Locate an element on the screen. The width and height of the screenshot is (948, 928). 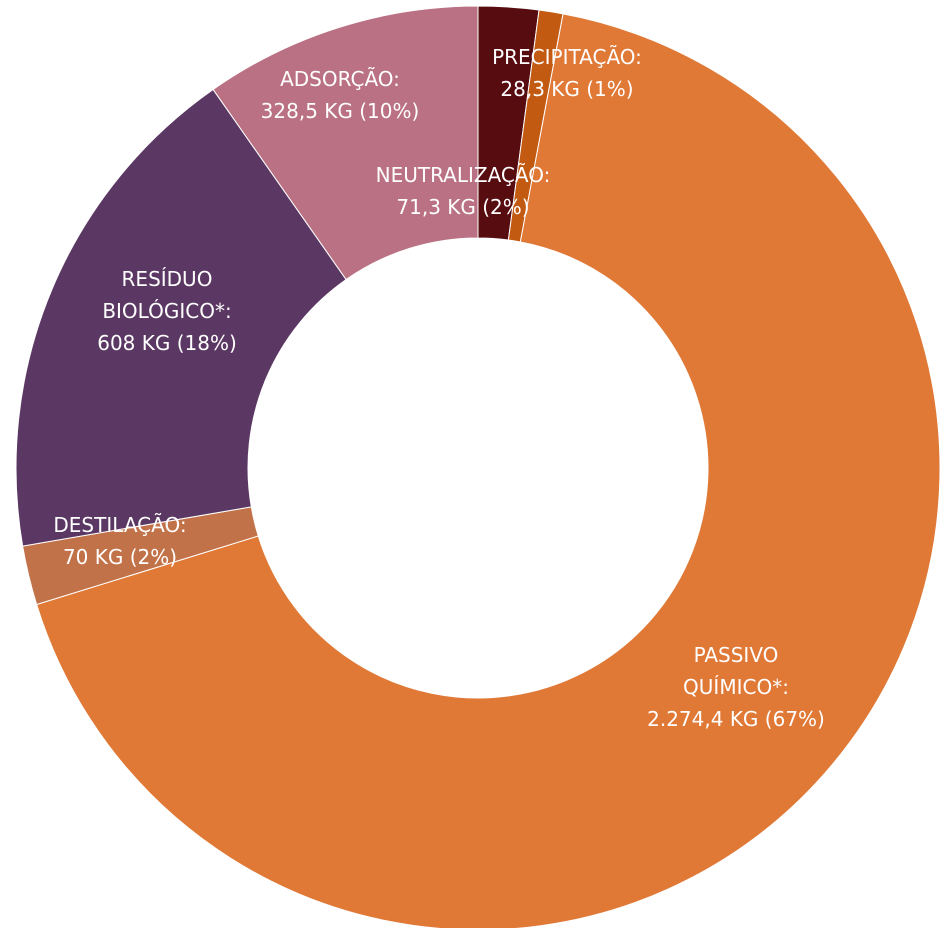
slice-label-line: 70 KG (2%) is located at coordinates (120, 557).